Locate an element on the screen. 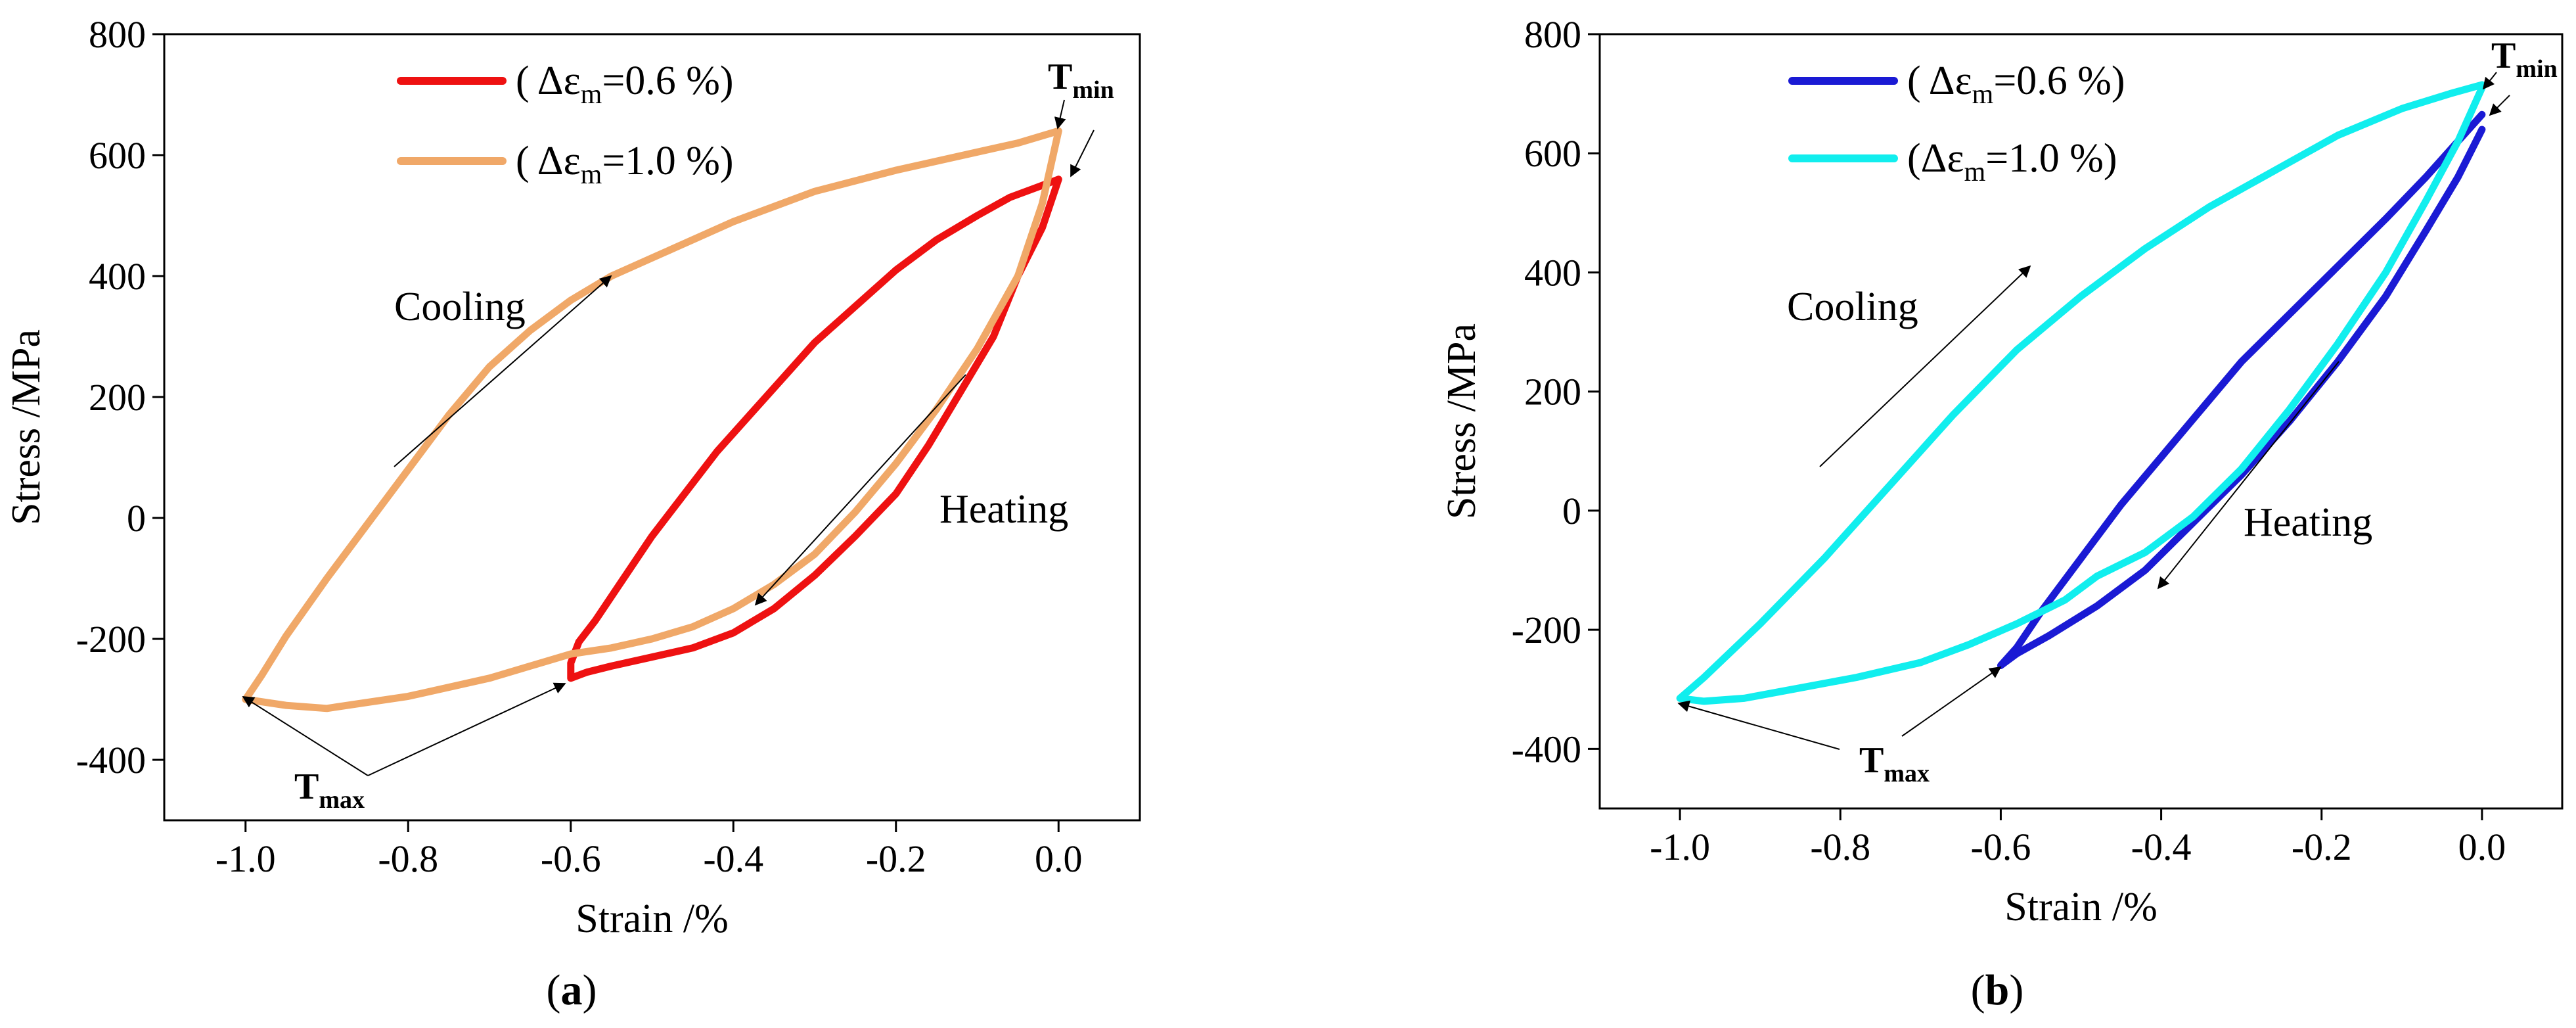 The height and width of the screenshot is (1028, 2576). legend-label-1-main: ( Δε is located at coordinates (548, 161).